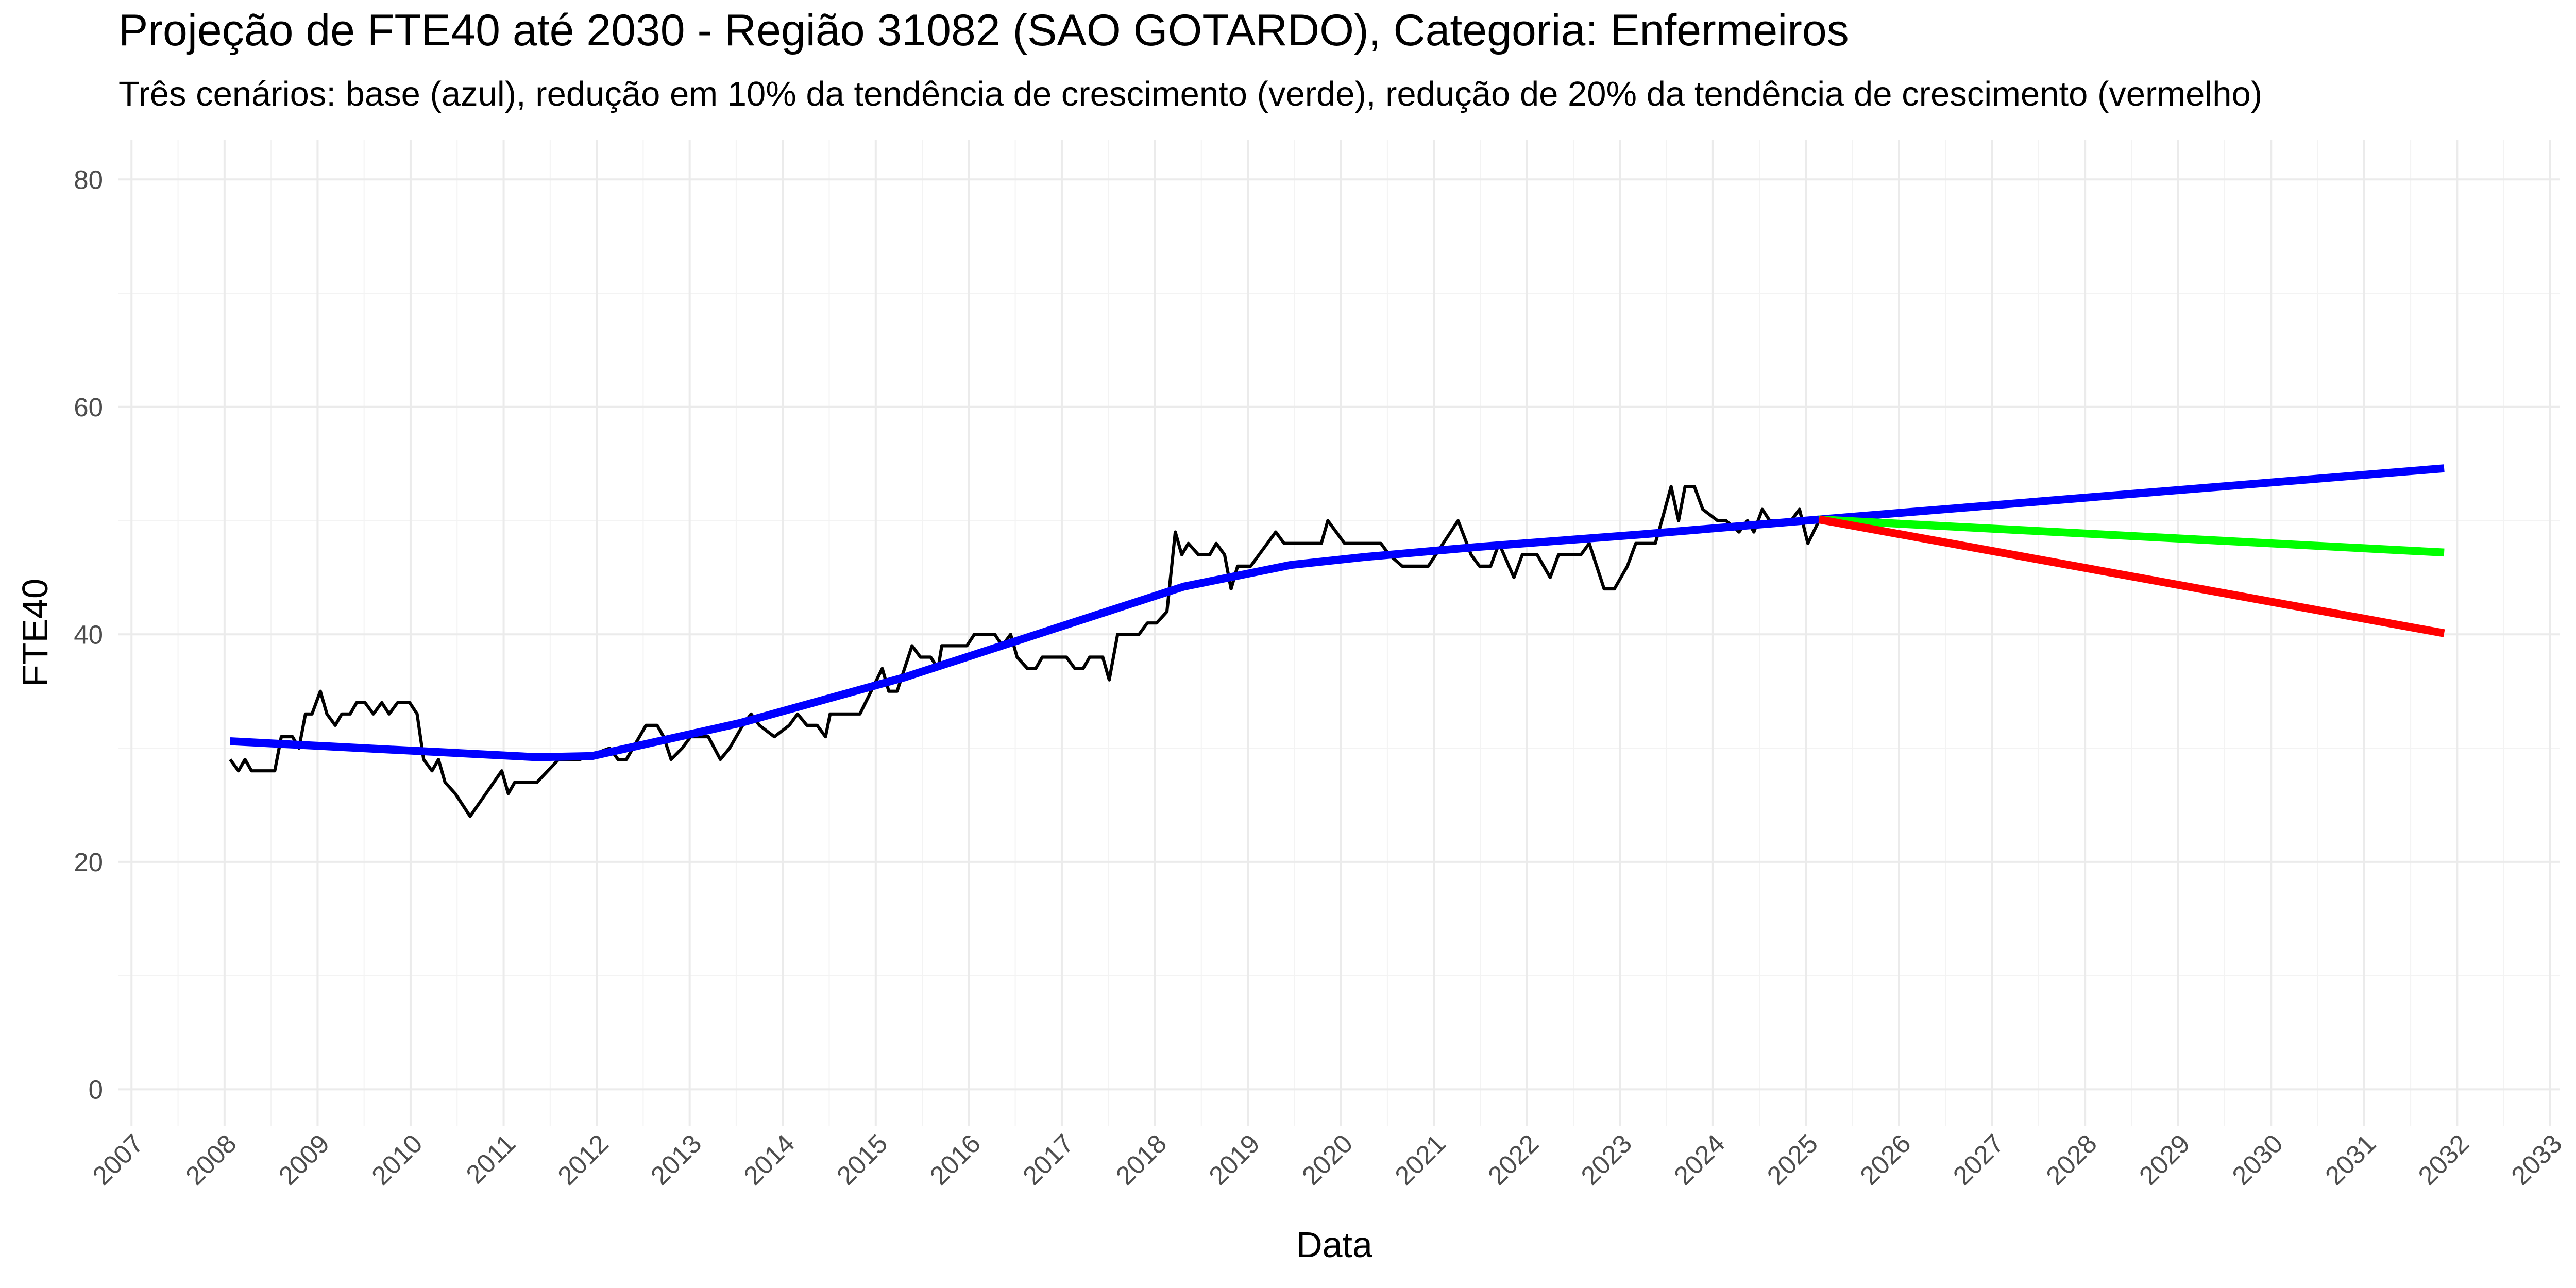 This screenshot has height=1288, width=2576. I want to click on x-tick-label: 2017, so click(1048, 1159).